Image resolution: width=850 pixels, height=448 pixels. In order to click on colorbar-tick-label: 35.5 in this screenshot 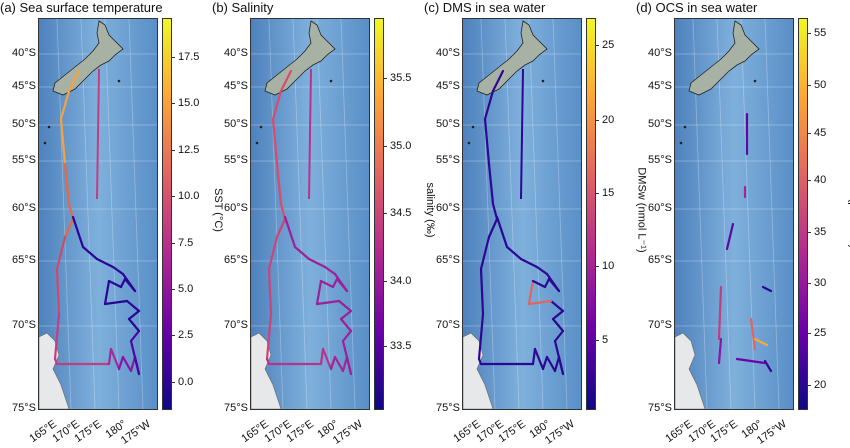, I will do `click(401, 78)`.